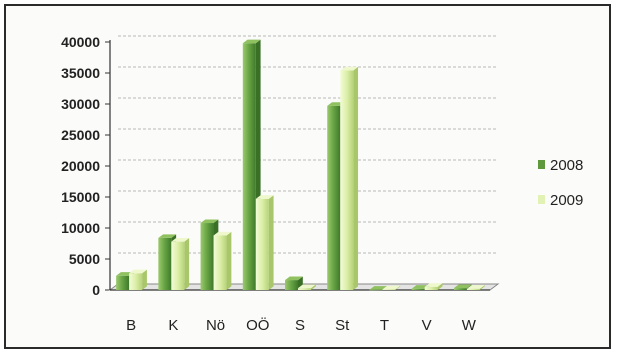 The width and height of the screenshot is (617, 355). I want to click on x-tick-label: S, so click(300, 325).